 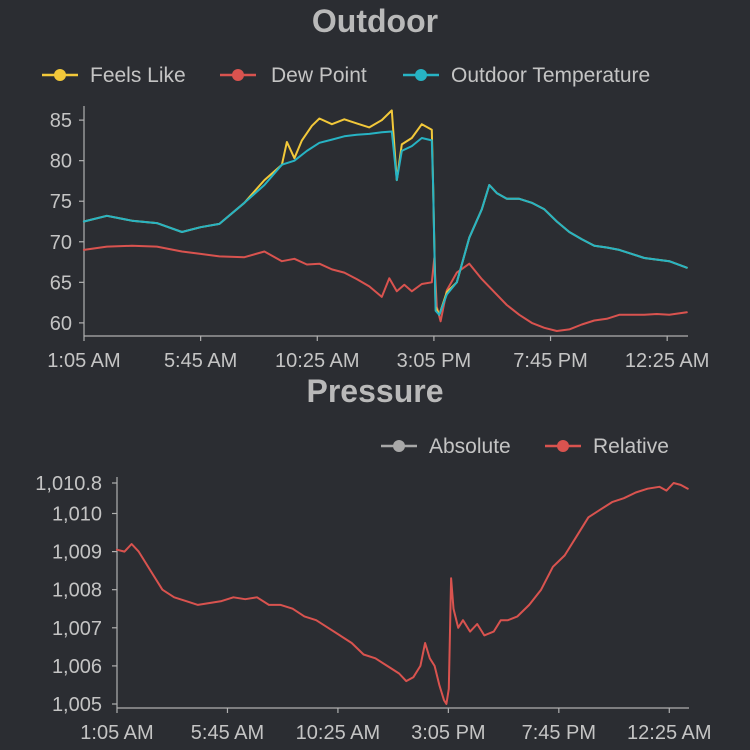 I want to click on y-tick-label: 65, so click(x=61, y=283).